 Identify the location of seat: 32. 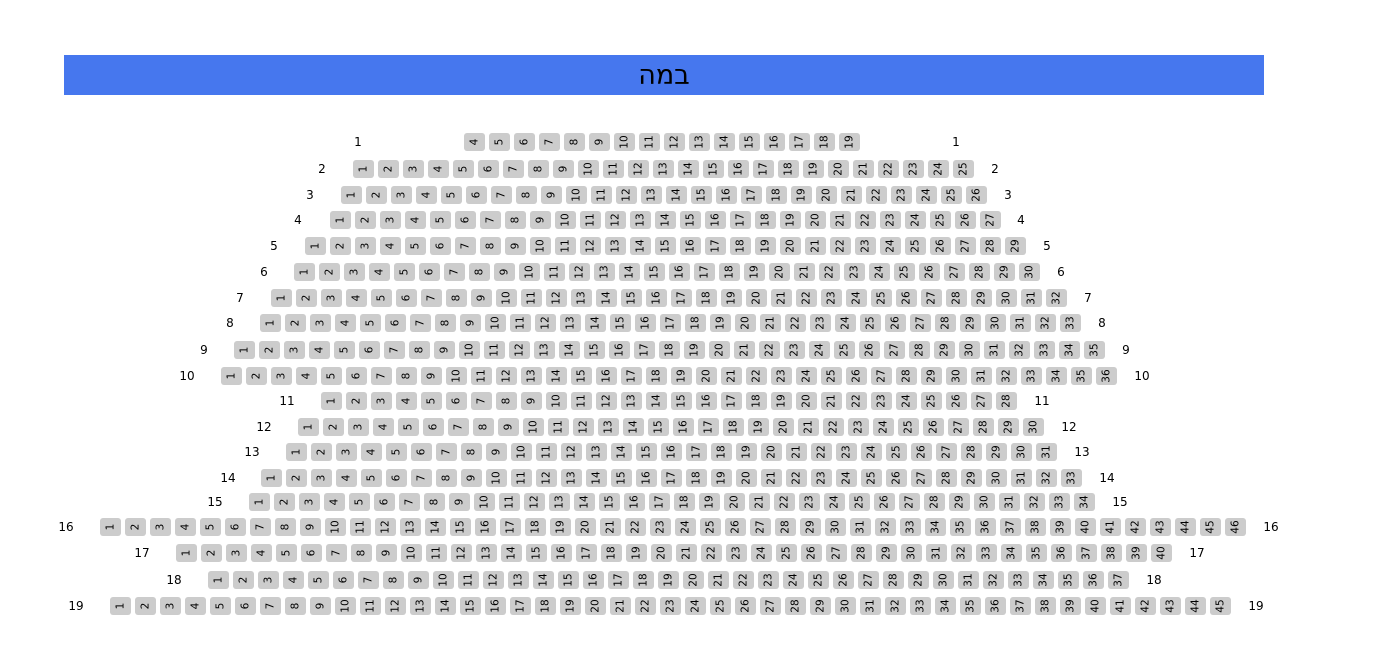
(1045, 323).